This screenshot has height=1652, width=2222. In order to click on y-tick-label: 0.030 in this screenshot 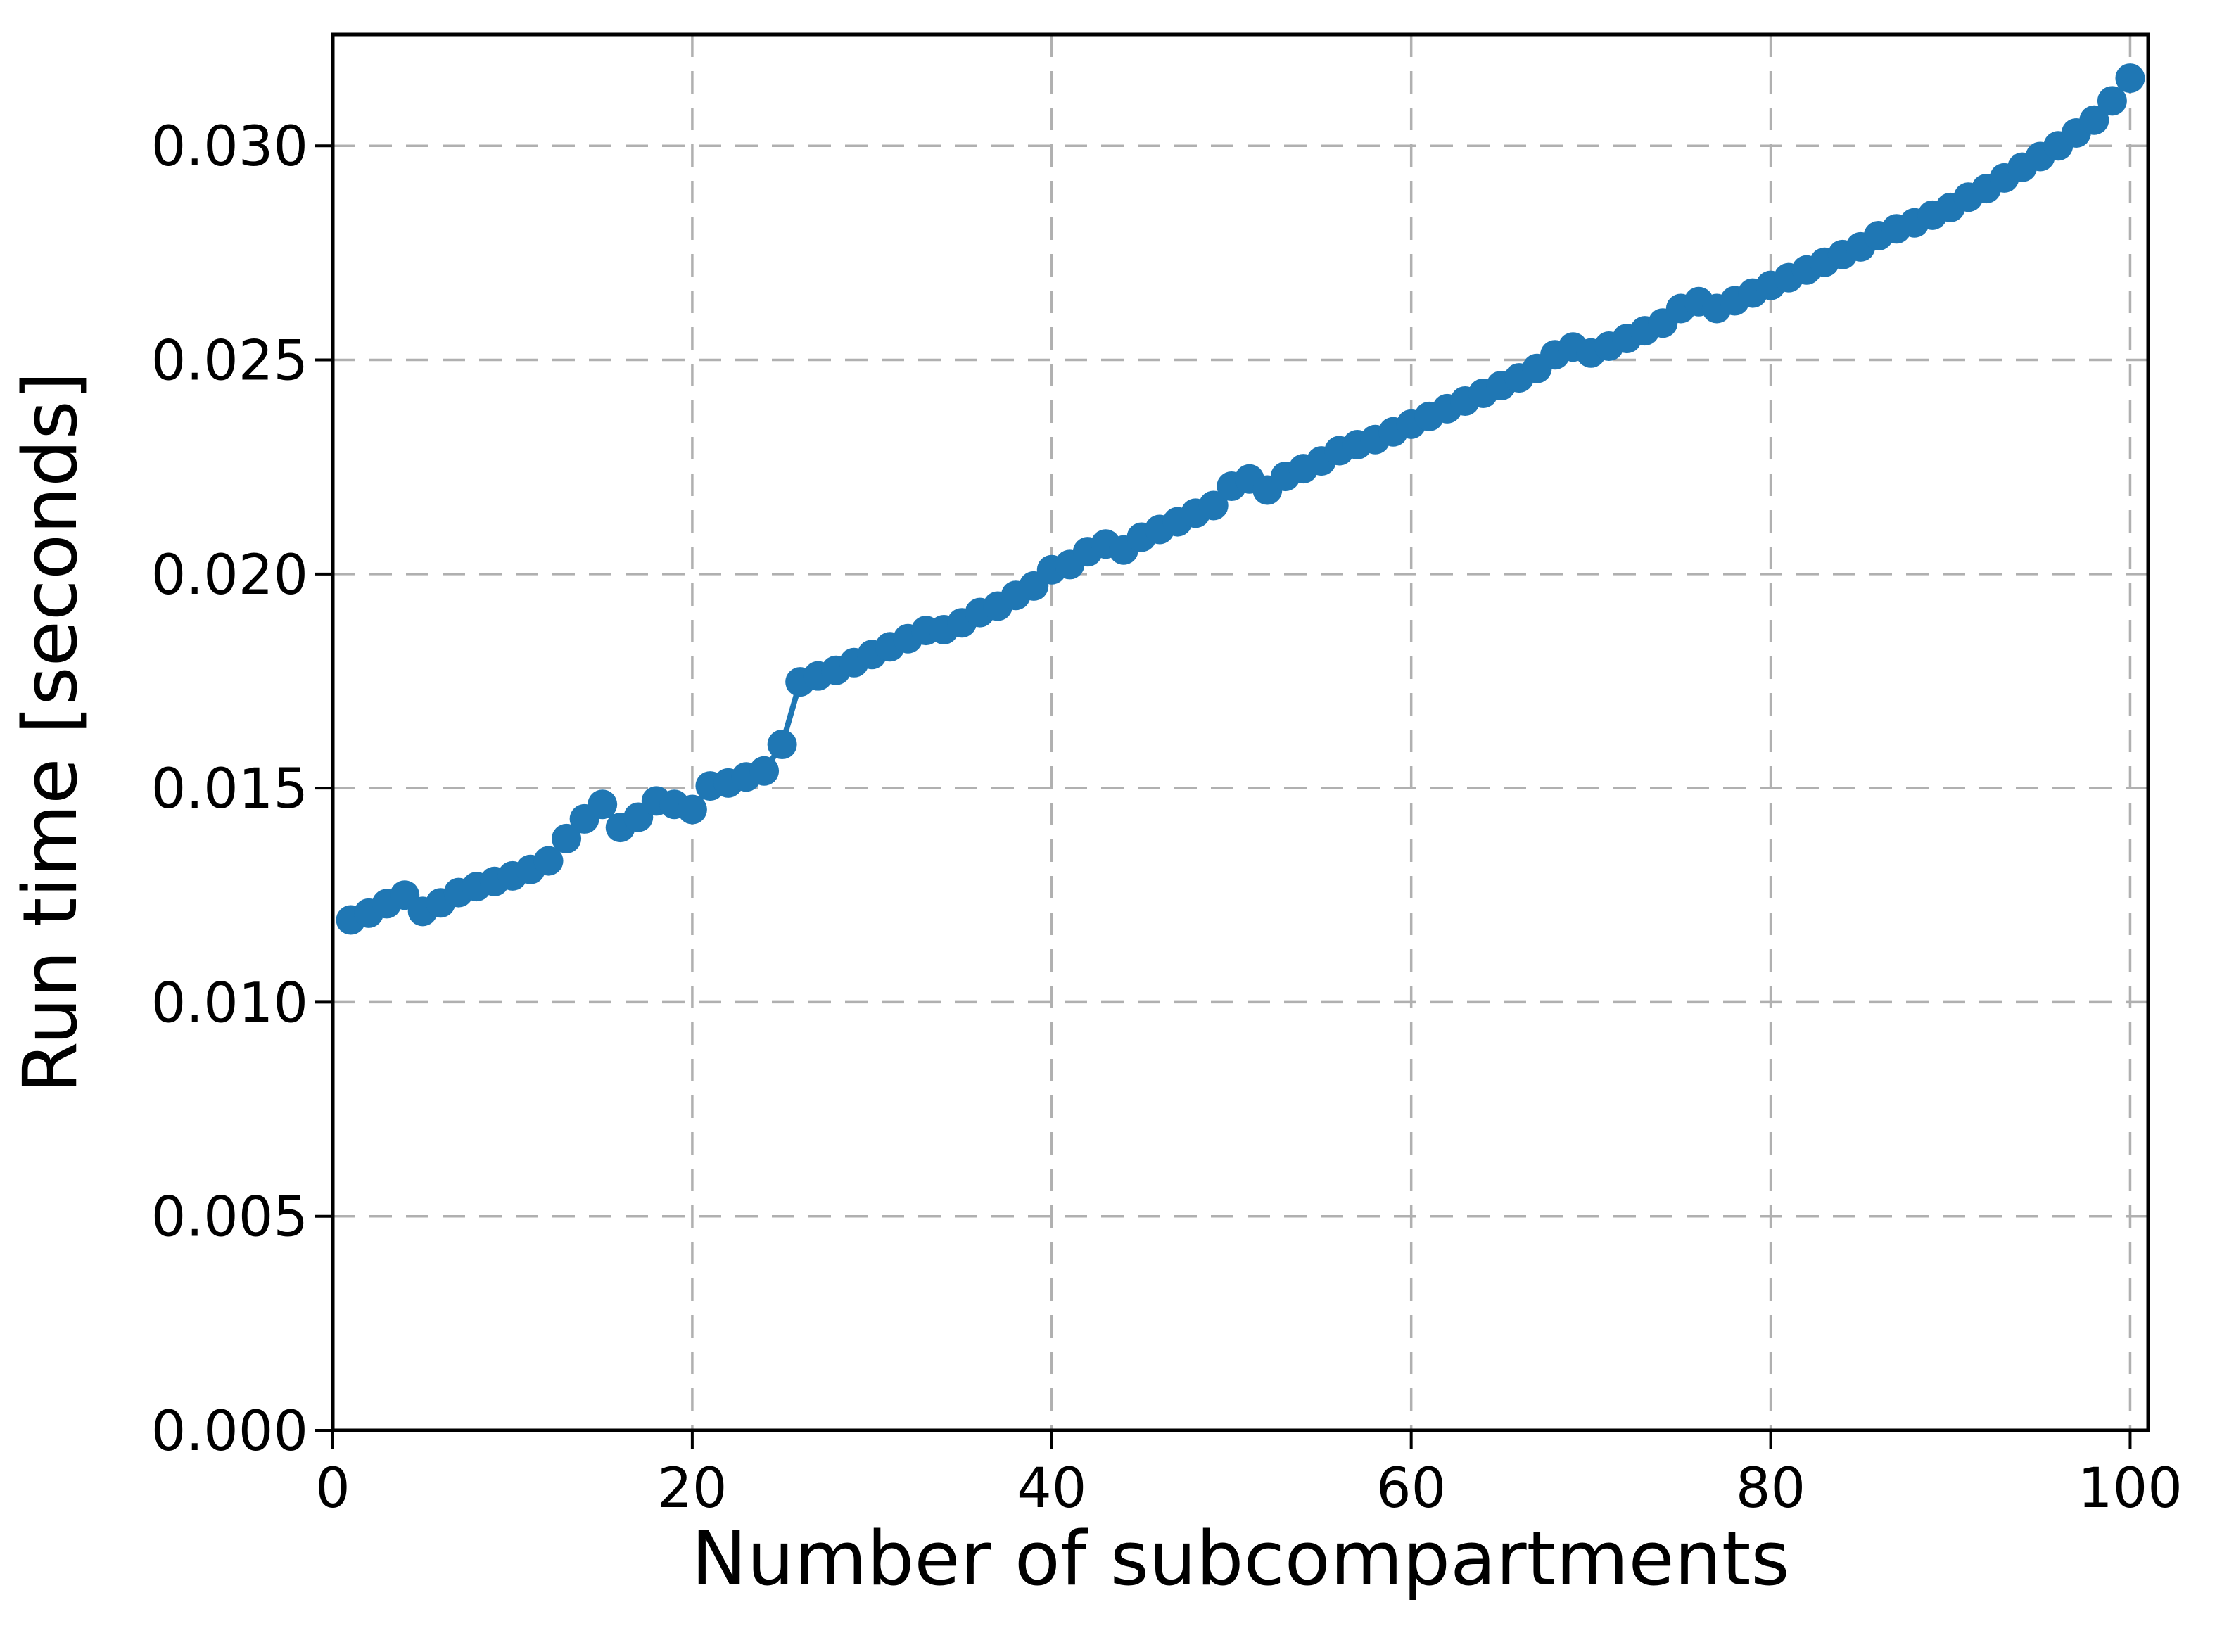, I will do `click(229, 147)`.